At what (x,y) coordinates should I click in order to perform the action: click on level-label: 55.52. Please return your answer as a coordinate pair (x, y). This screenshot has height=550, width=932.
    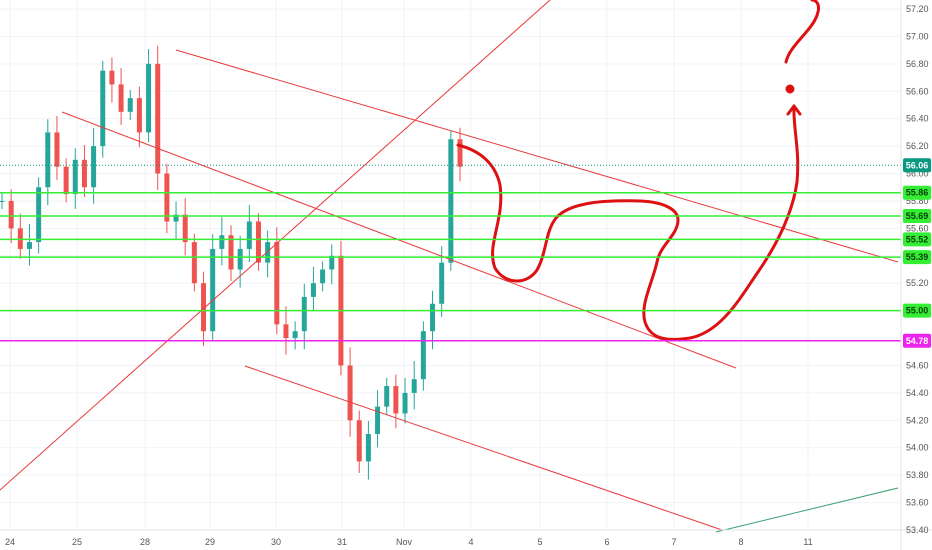
    Looking at the image, I should click on (917, 239).